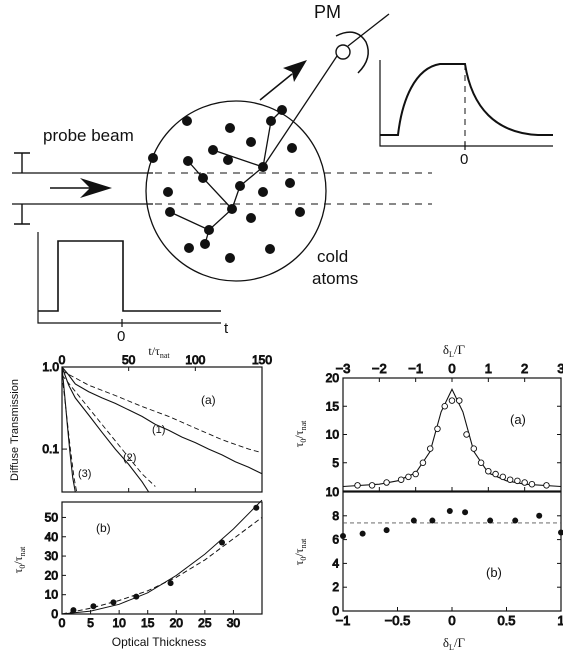 Image resolution: width=563 pixels, height=651 pixels. Describe the element at coordinates (335, 587) in the screenshot. I see `y-tick-label: 2` at that location.